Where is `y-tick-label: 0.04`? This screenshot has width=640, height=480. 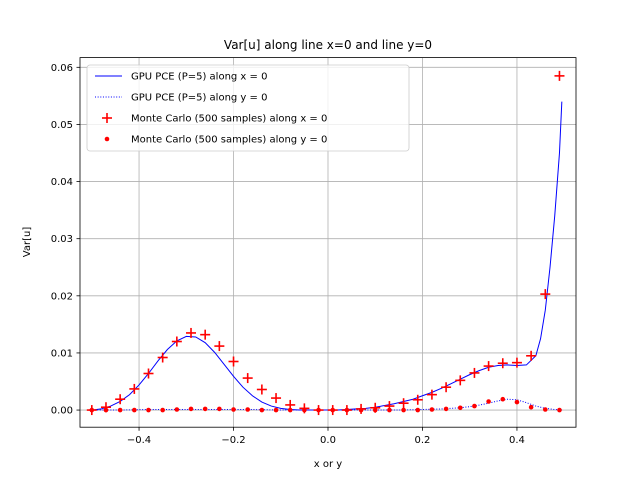 y-tick-label: 0.04 is located at coordinates (62, 182).